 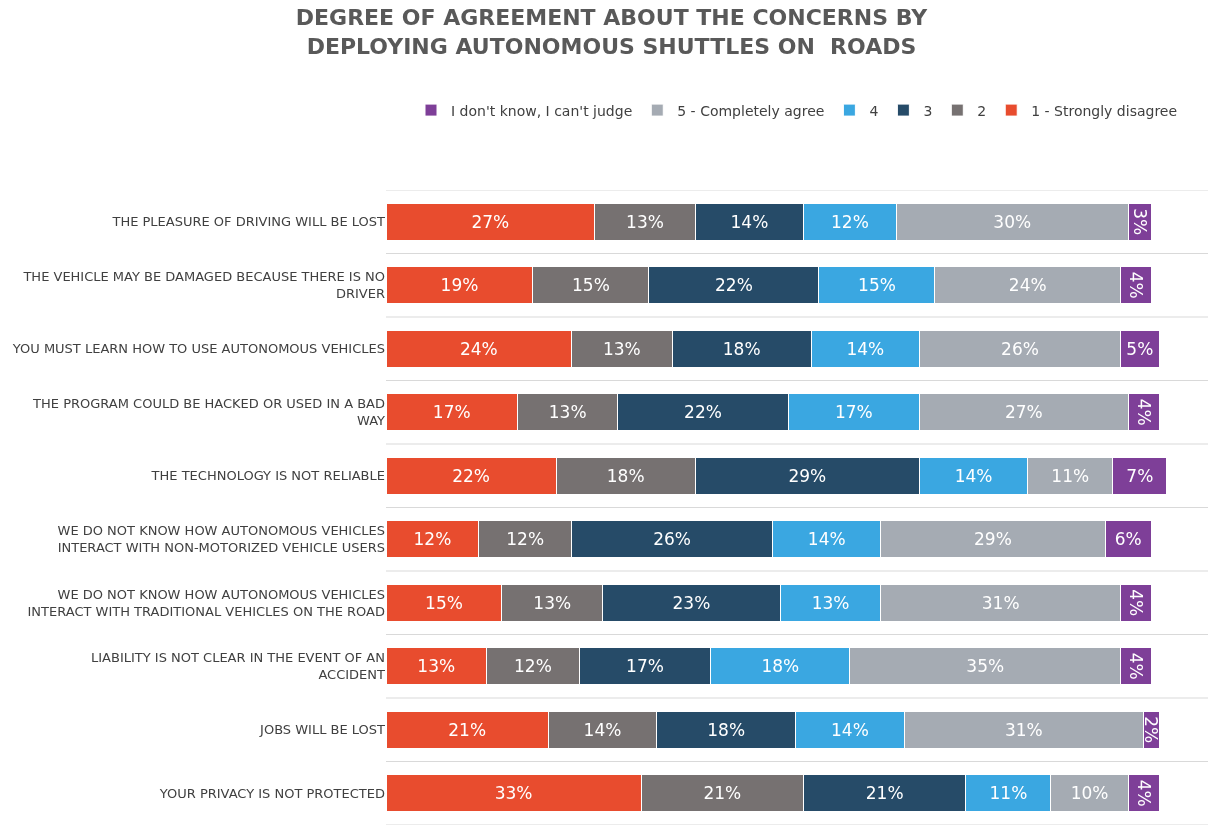 What do you see at coordinates (1012, 221) in the screenshot?
I see `data-label: 30%` at bounding box center [1012, 221].